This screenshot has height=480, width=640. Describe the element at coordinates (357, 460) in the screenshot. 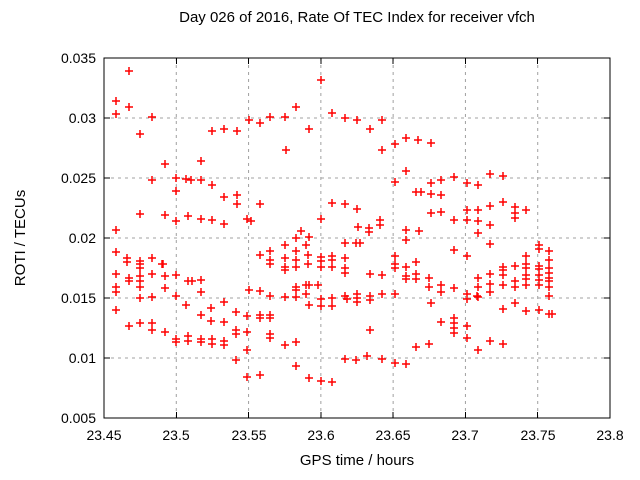

I see `x-axis-label: GPS time / hours` at that location.